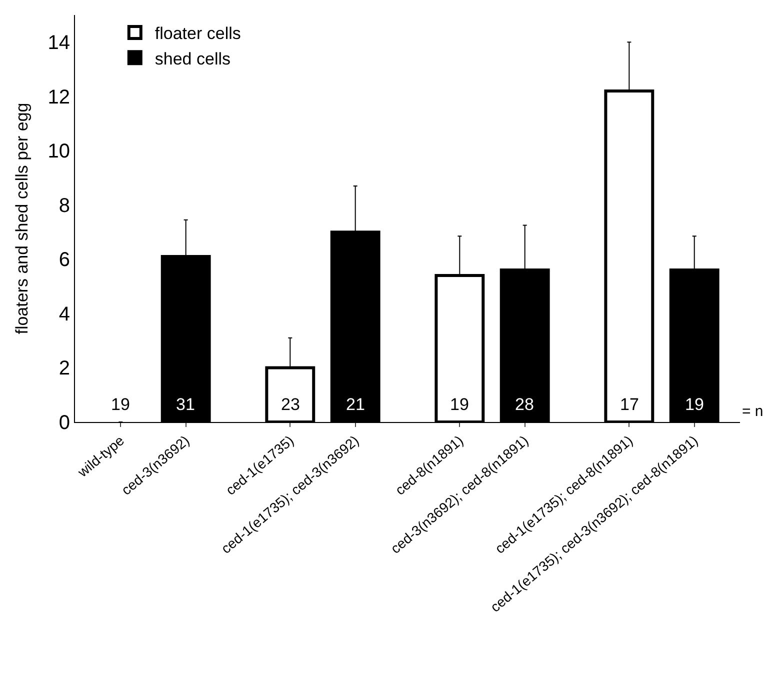 The width and height of the screenshot is (780, 692). Describe the element at coordinates (64, 205) in the screenshot. I see `y-tick-label: 8` at that location.